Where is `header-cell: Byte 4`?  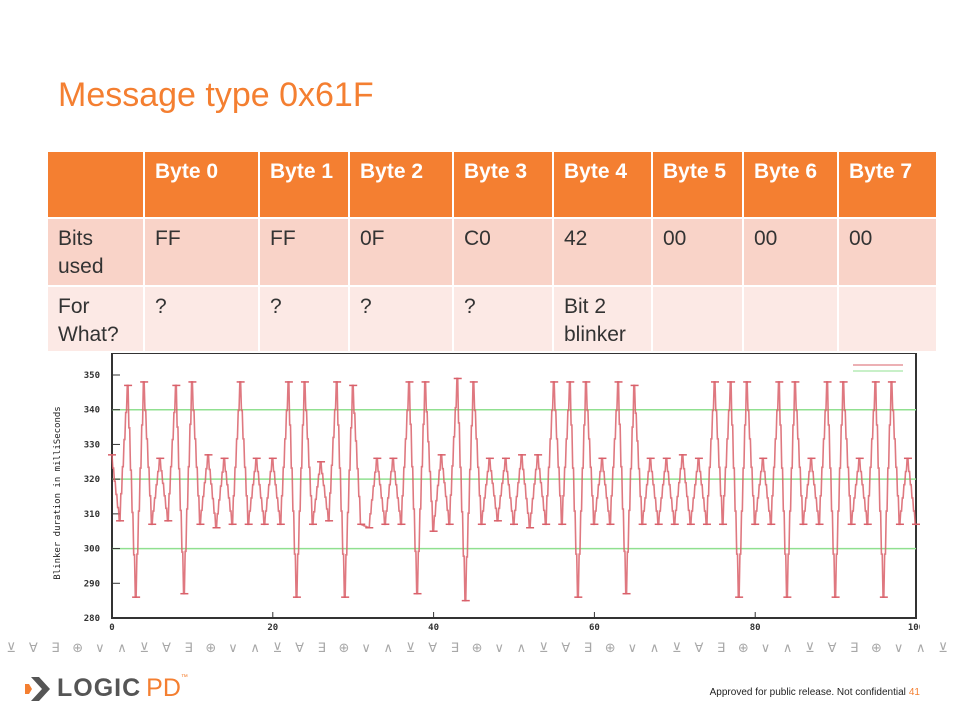
header-cell: Byte 4 is located at coordinates (602, 184).